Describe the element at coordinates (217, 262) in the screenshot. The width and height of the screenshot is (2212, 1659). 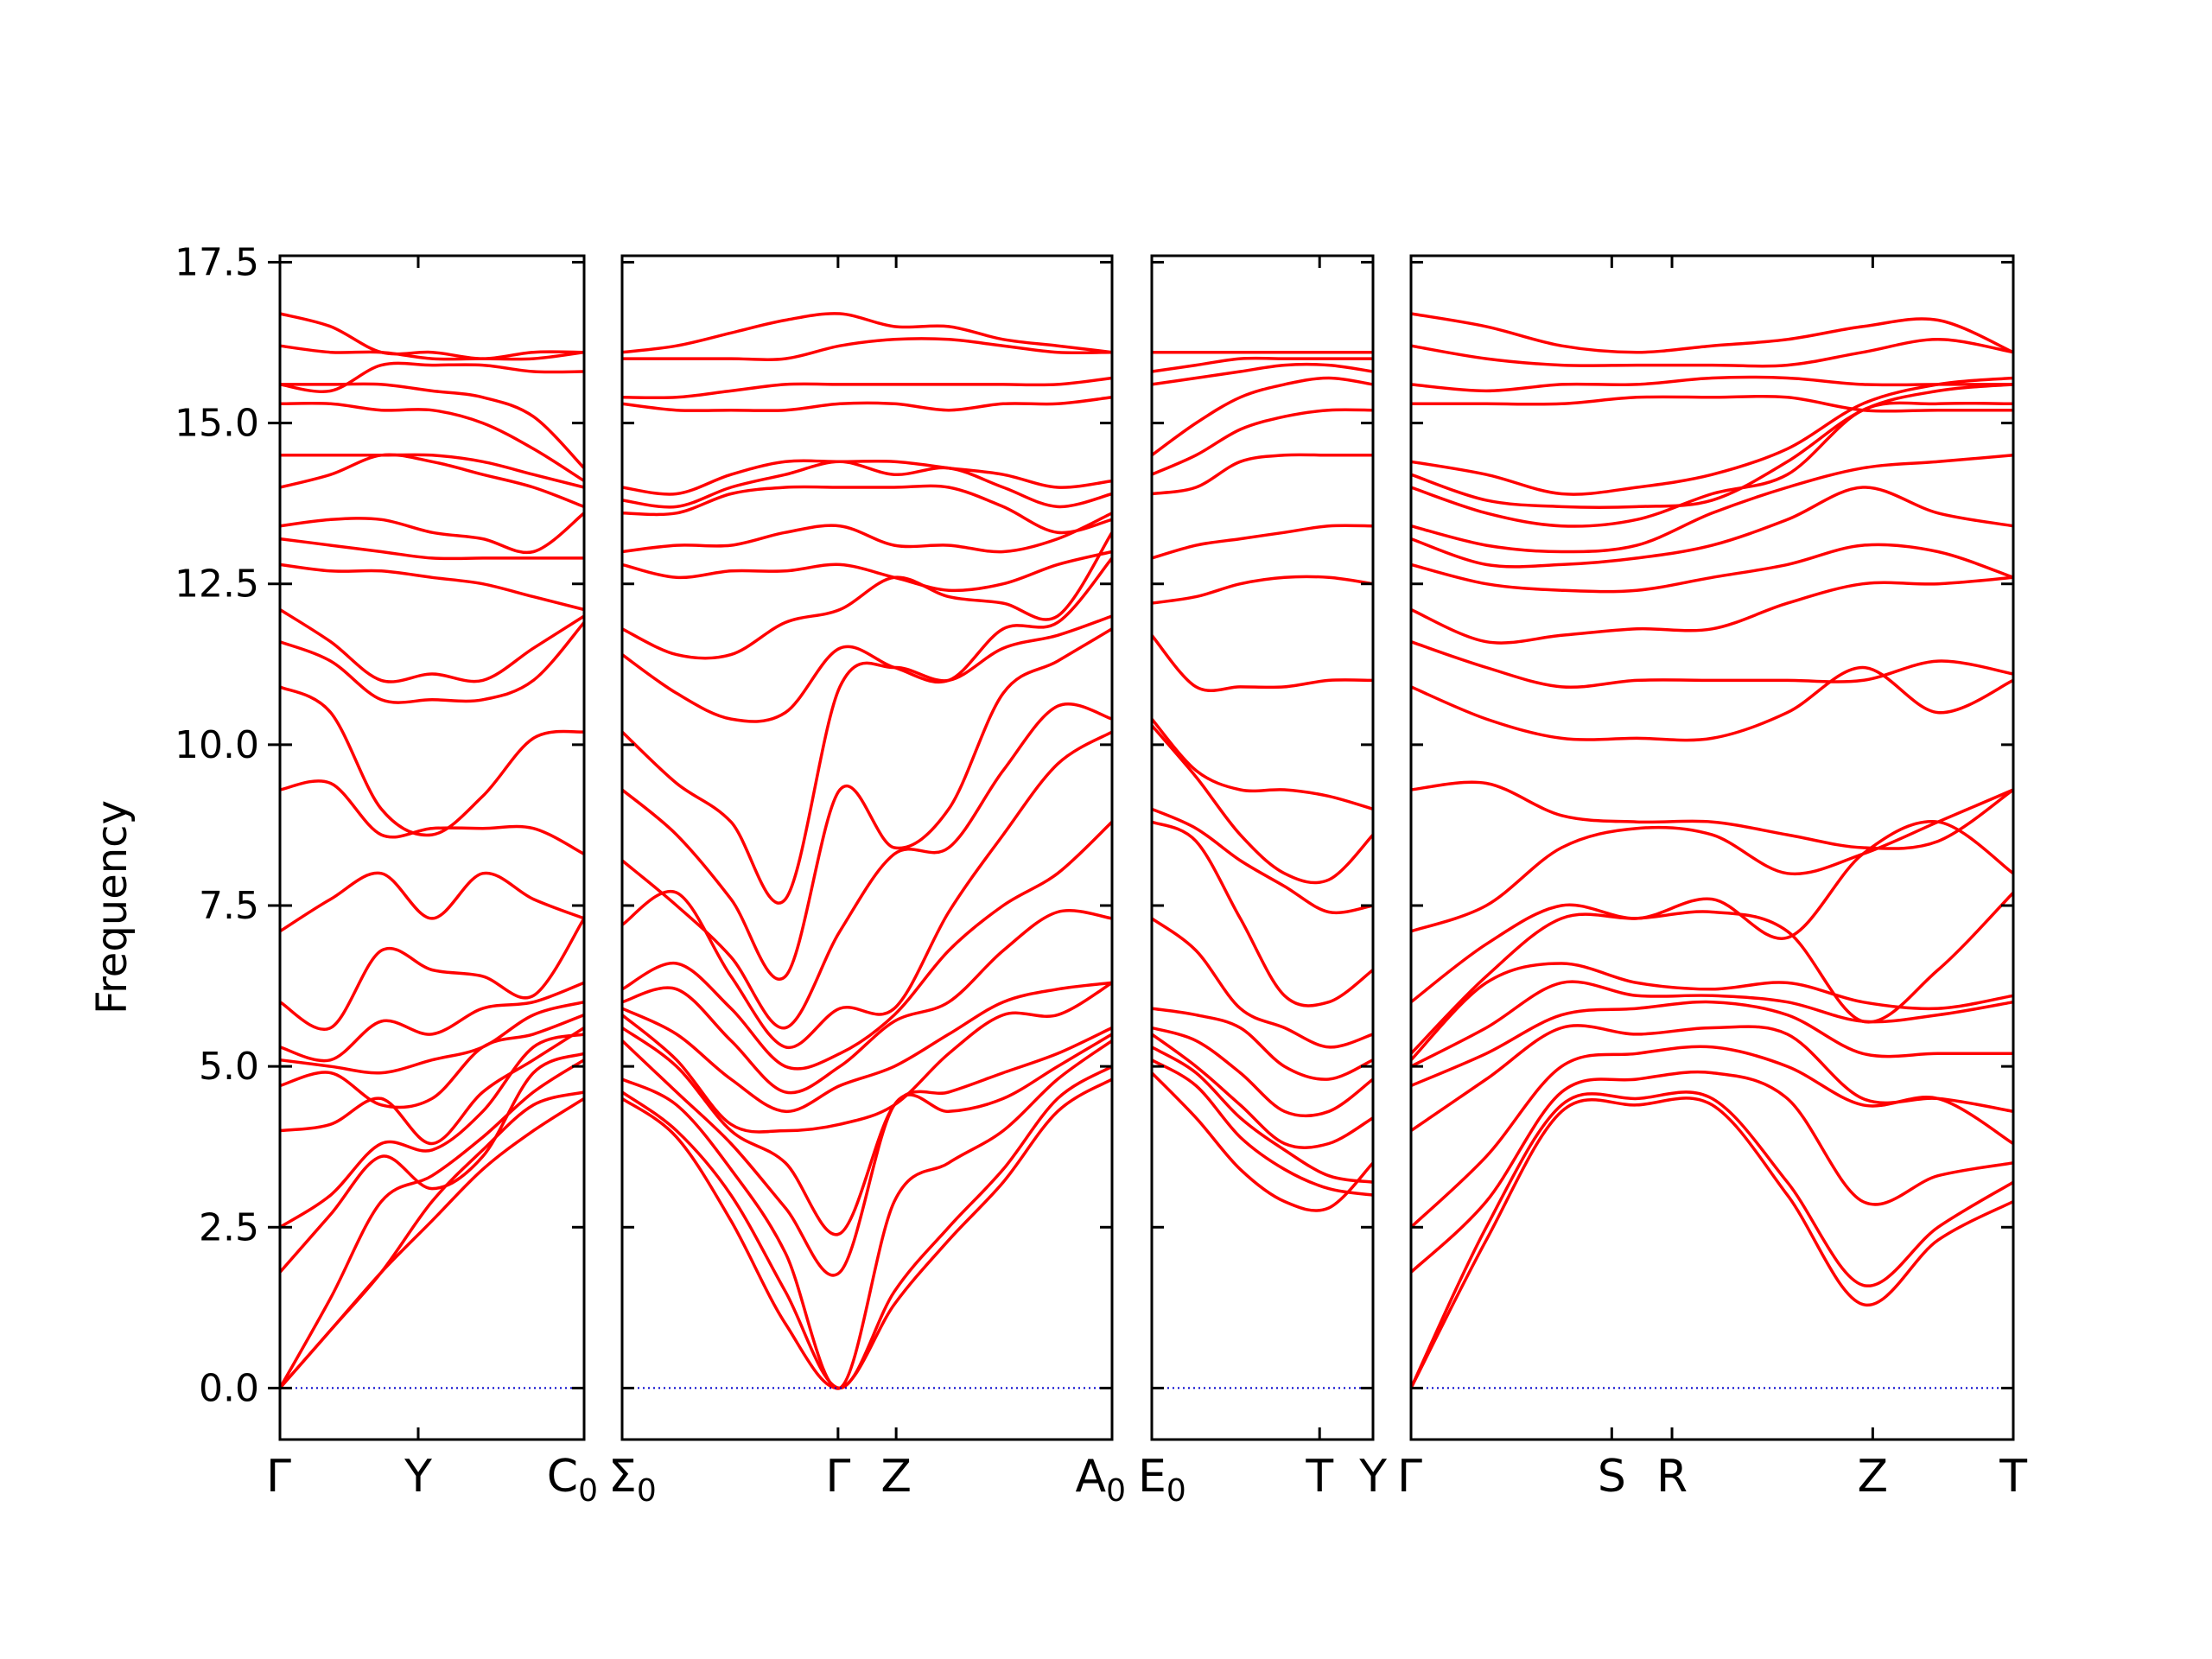
I see `y-tick-label: 17.5` at that location.